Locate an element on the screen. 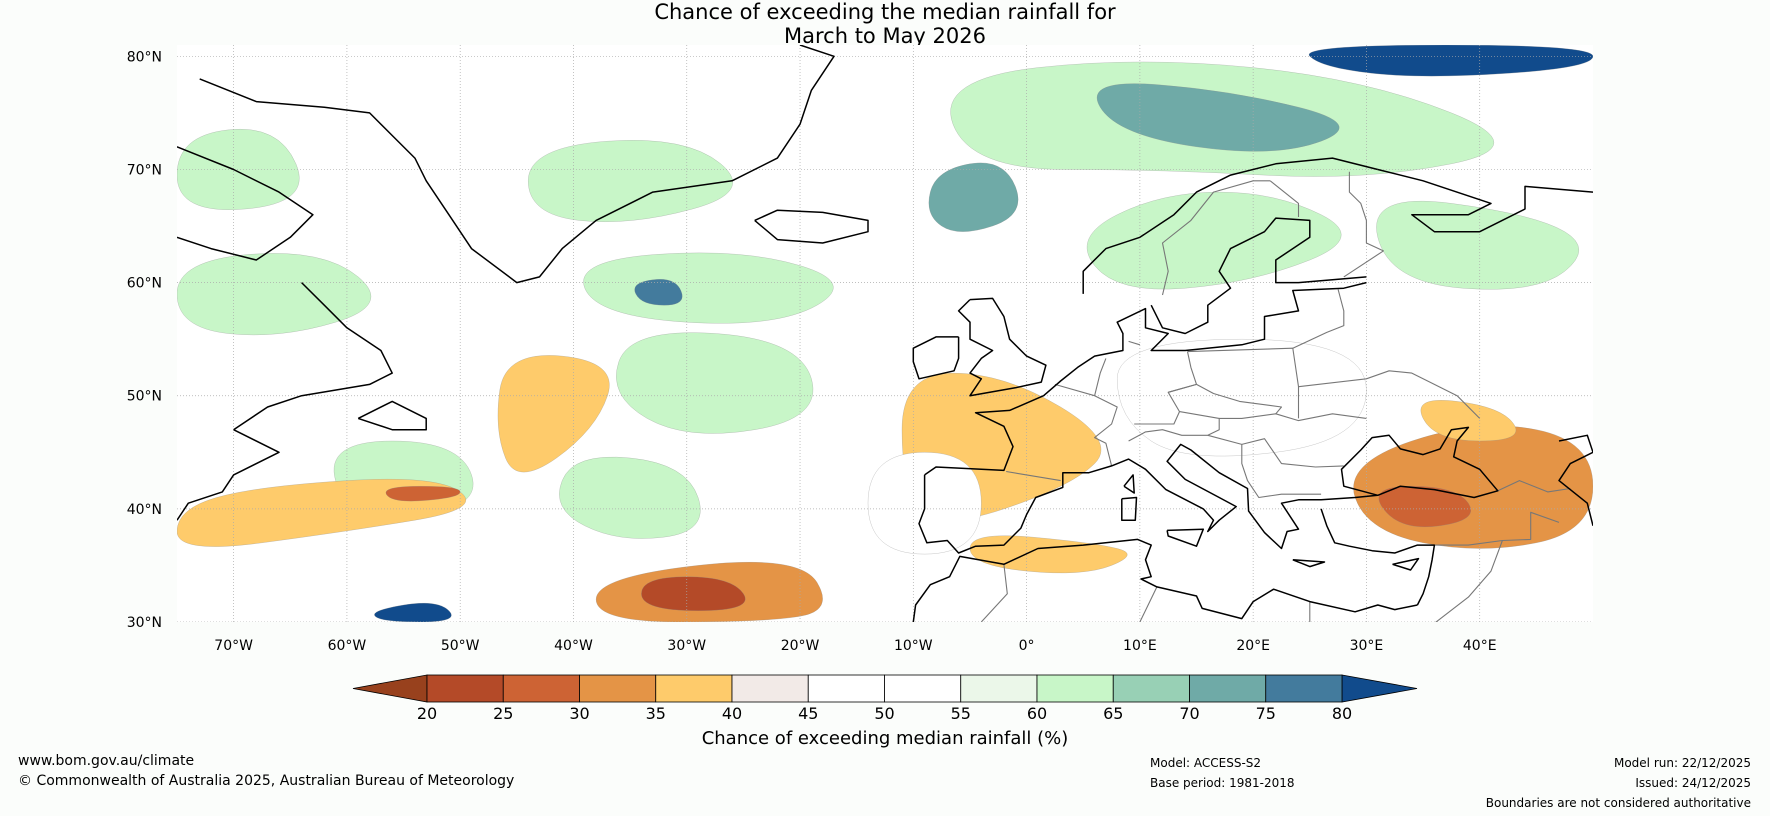 This screenshot has width=1770, height=816. model-text: Model: ACCESS-S2 is located at coordinates (1206, 763).